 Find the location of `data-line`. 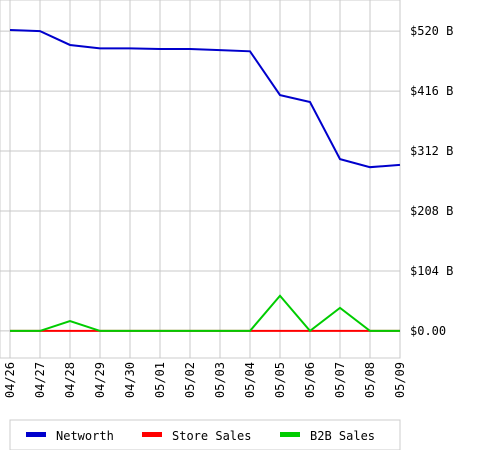

data-line is located at coordinates (205, 313).